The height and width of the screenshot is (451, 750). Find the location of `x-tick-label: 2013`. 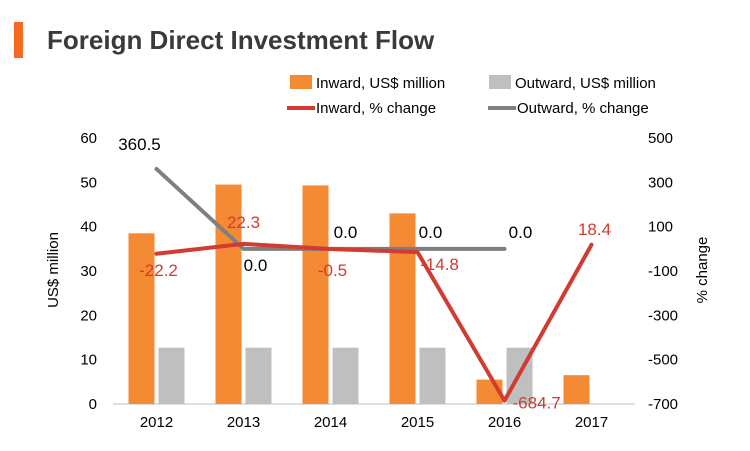

x-tick-label: 2013 is located at coordinates (243, 422).